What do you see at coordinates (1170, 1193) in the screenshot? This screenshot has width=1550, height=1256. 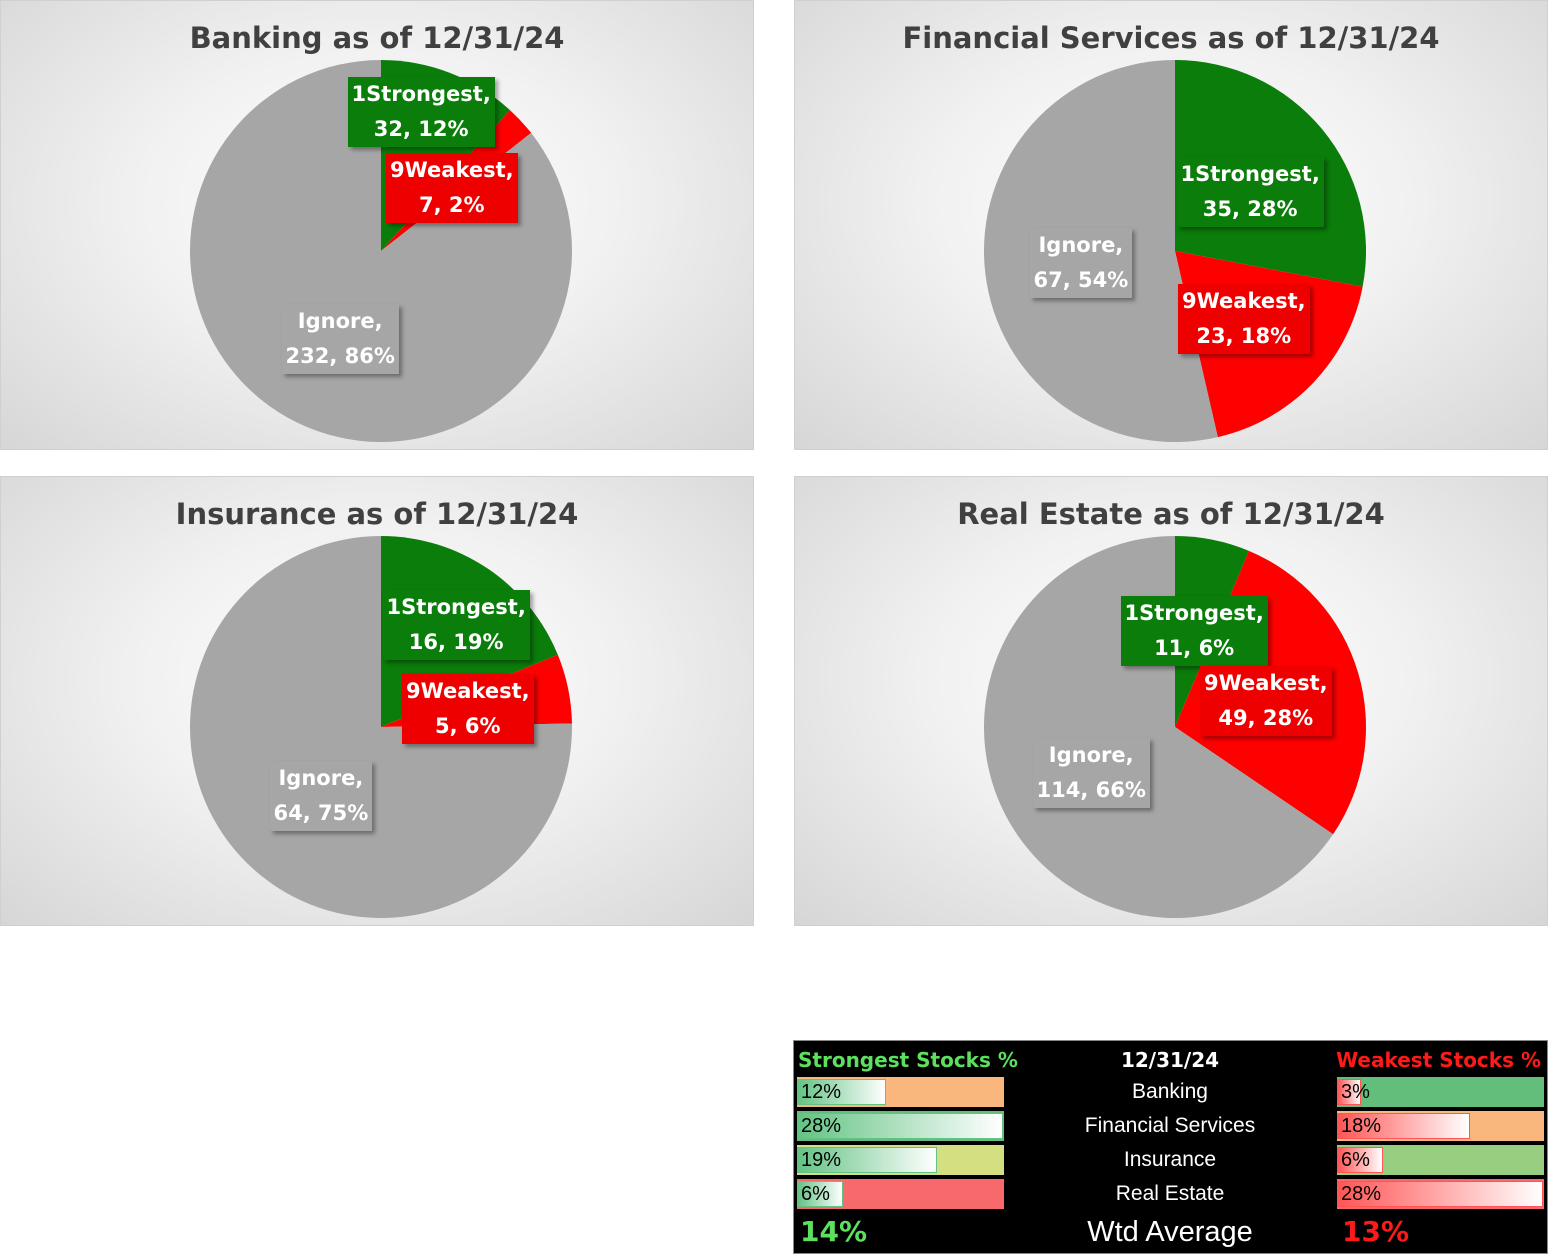 I see `sector-name: Real Estate` at bounding box center [1170, 1193].